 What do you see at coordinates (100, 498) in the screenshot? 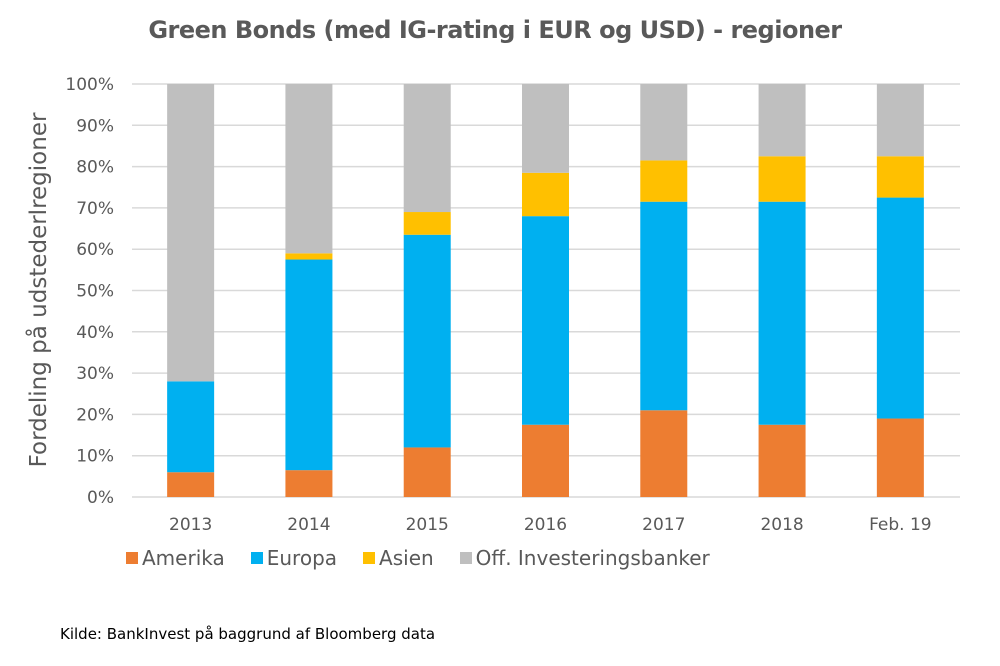
I see `y-tick-label: 0%` at bounding box center [100, 498].